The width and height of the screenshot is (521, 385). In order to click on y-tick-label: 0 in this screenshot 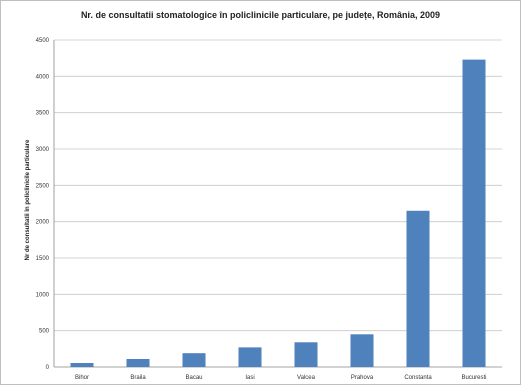, I will do `click(48, 368)`.